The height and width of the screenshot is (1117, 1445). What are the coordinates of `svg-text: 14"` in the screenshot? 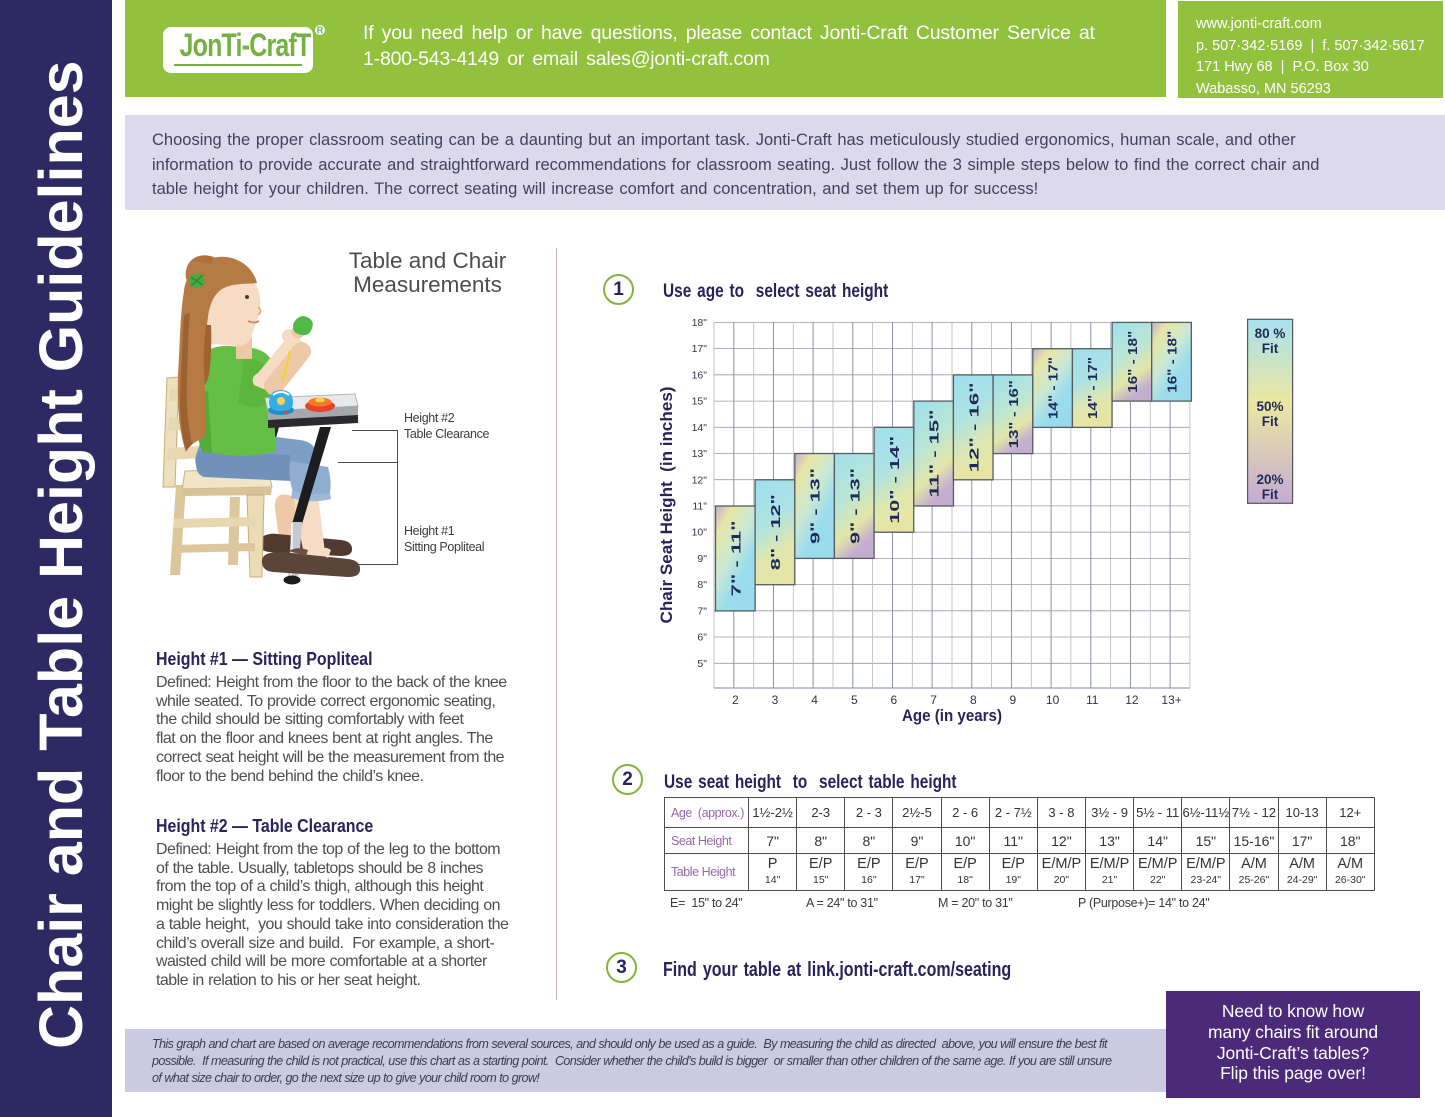 It's located at (700, 428).